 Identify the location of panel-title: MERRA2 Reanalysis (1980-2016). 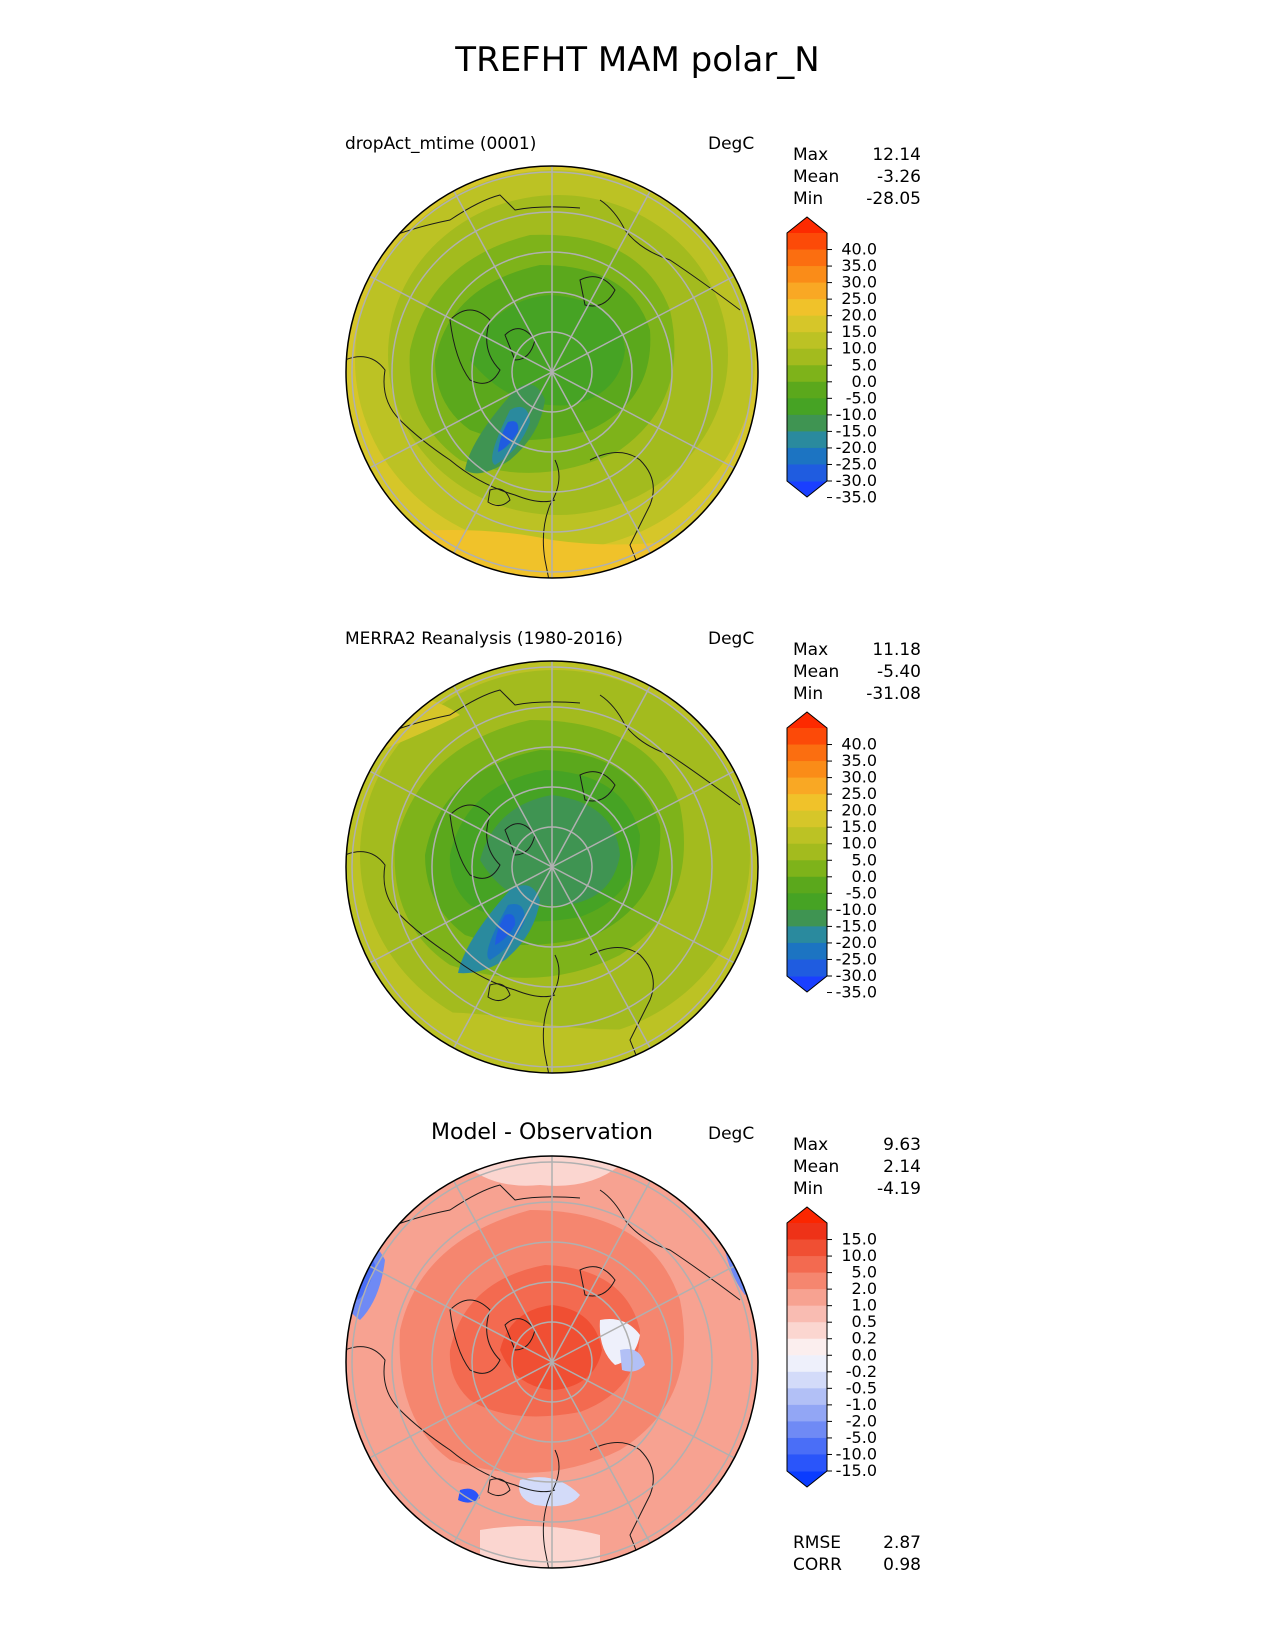
(484, 639).